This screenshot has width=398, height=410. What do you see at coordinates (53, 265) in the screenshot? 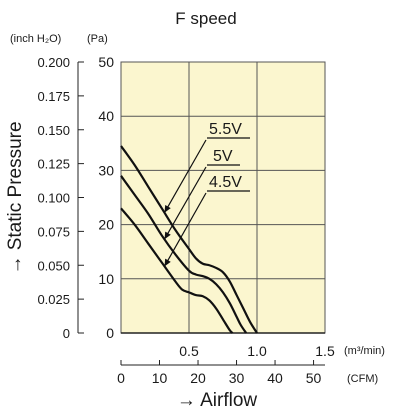
I see `y-inch-tick-label: 0.050` at bounding box center [53, 265].